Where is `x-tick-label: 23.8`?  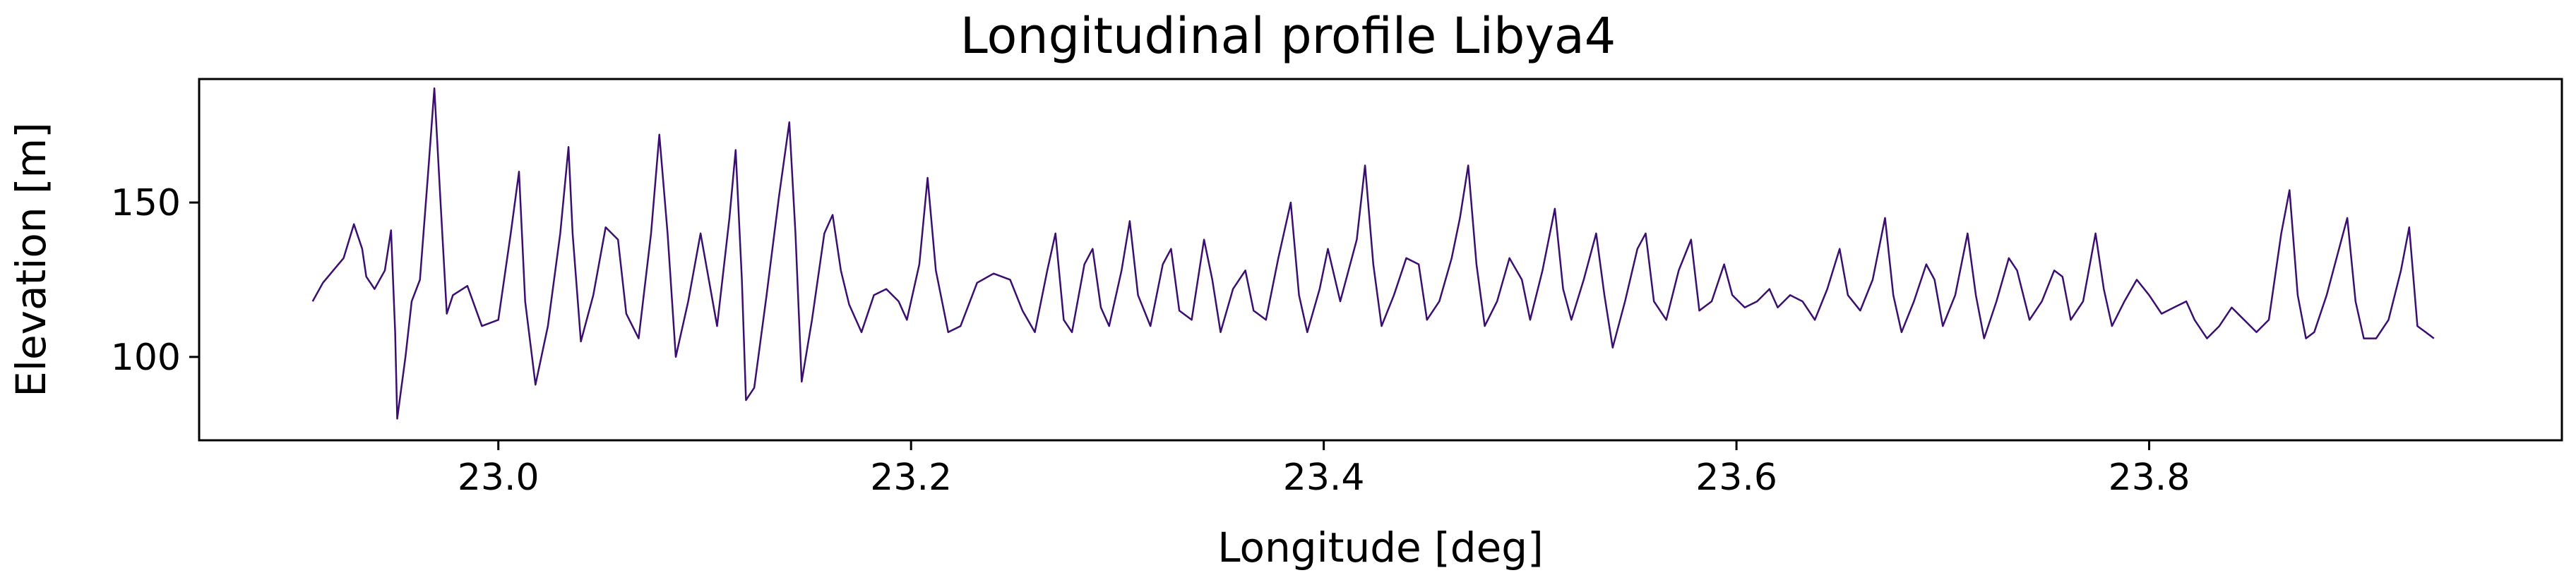
x-tick-label: 23.8 is located at coordinates (2149, 478).